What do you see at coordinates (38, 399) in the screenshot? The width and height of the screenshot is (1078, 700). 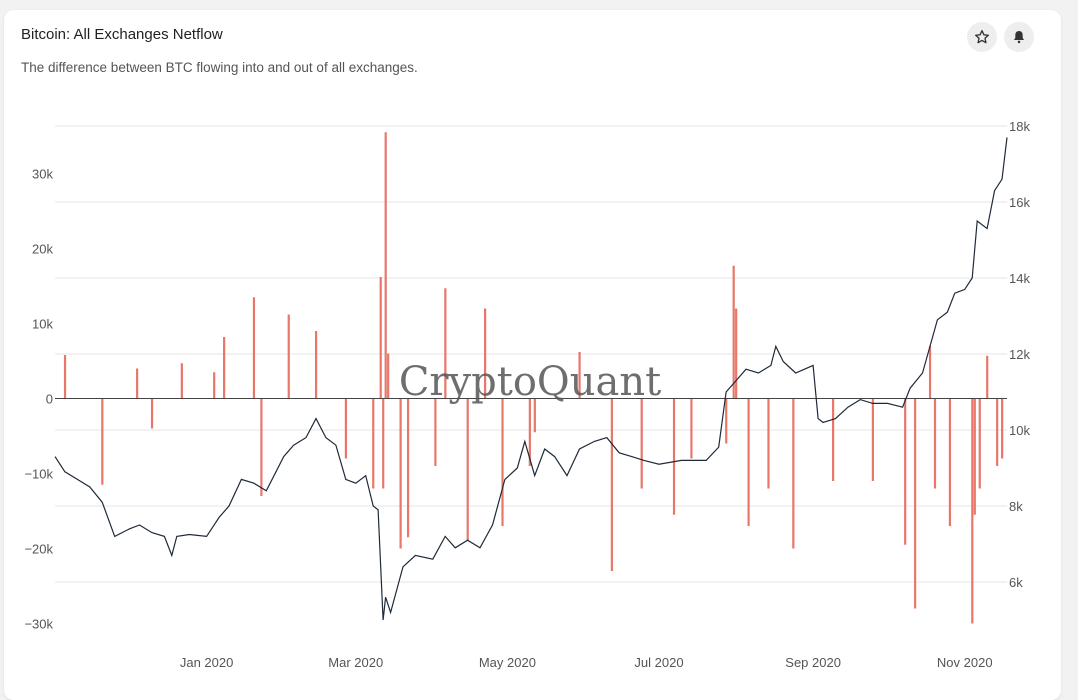 I see `left-axis-ticks: −30k −20k −10k 0 10k 20k 30k` at bounding box center [38, 399].